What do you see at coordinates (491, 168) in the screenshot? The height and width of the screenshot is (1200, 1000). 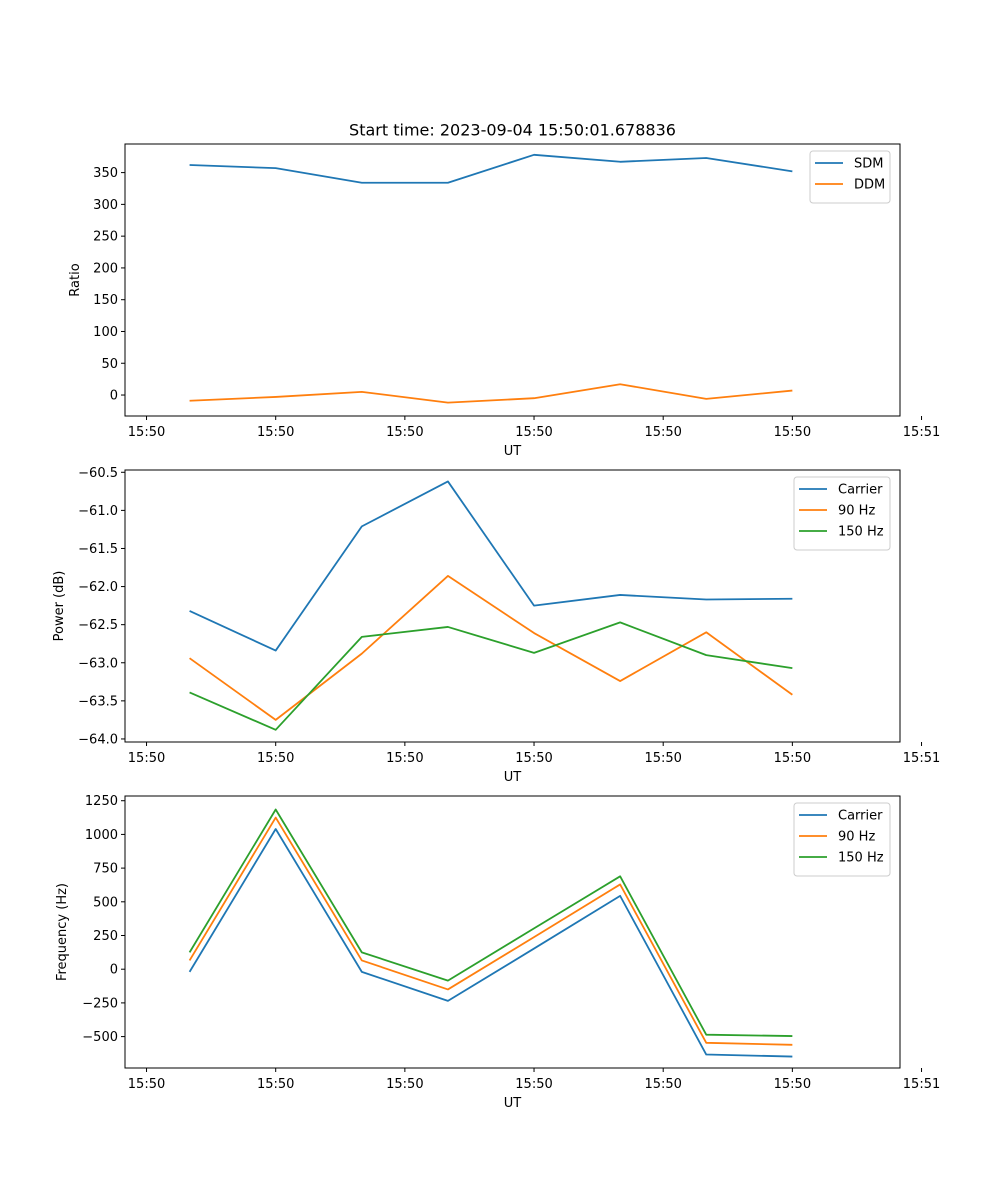 I see `series-line-sdm` at bounding box center [491, 168].